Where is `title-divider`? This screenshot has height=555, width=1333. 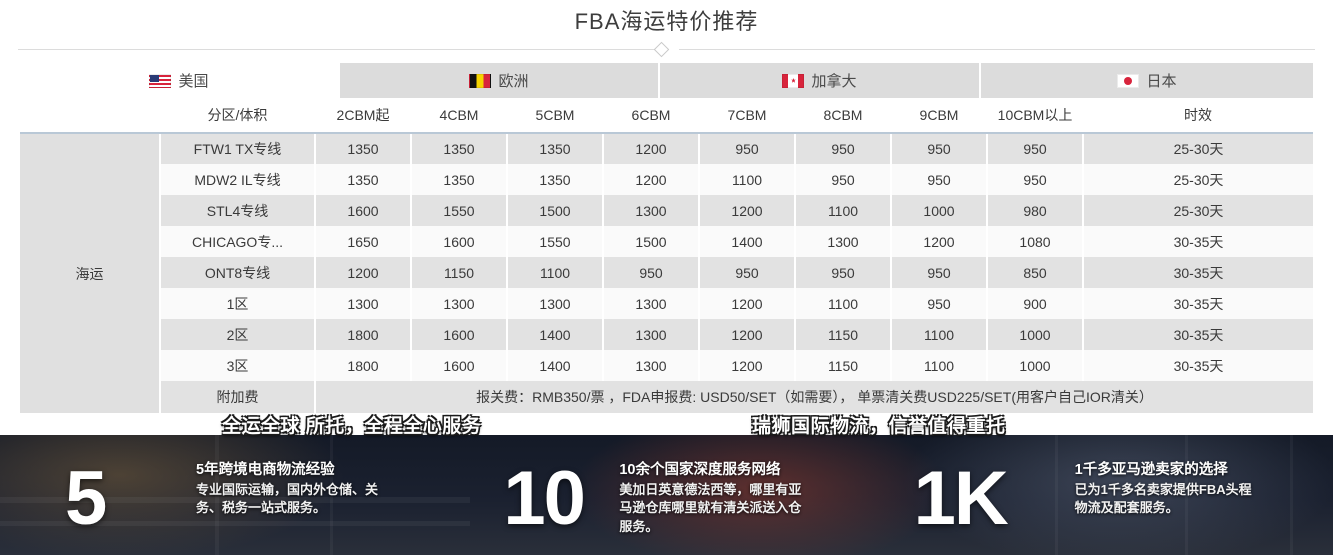
title-divider is located at coordinates (666, 49).